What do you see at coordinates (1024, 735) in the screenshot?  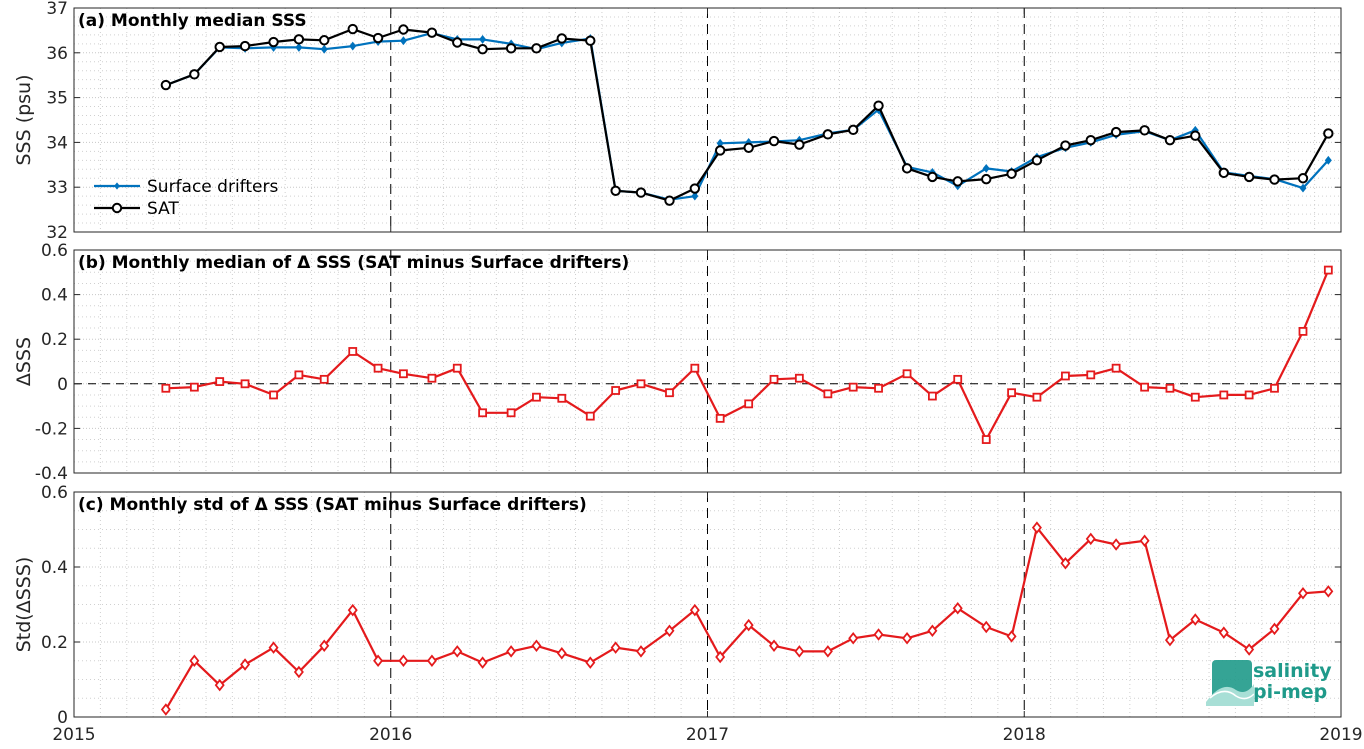 I see `x-tick-label: 2018` at bounding box center [1024, 735].